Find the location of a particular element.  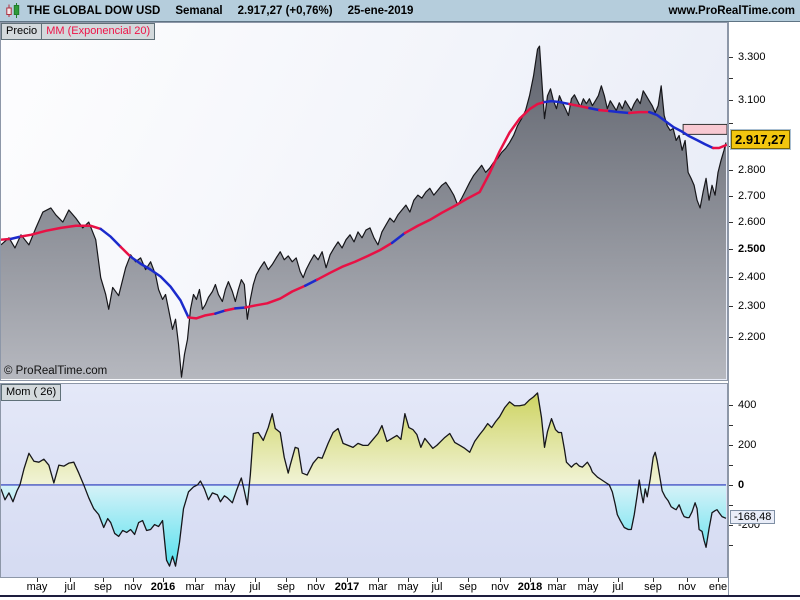

momentum-panel-tabs: Mom ( 26) is located at coordinates (31, 392).